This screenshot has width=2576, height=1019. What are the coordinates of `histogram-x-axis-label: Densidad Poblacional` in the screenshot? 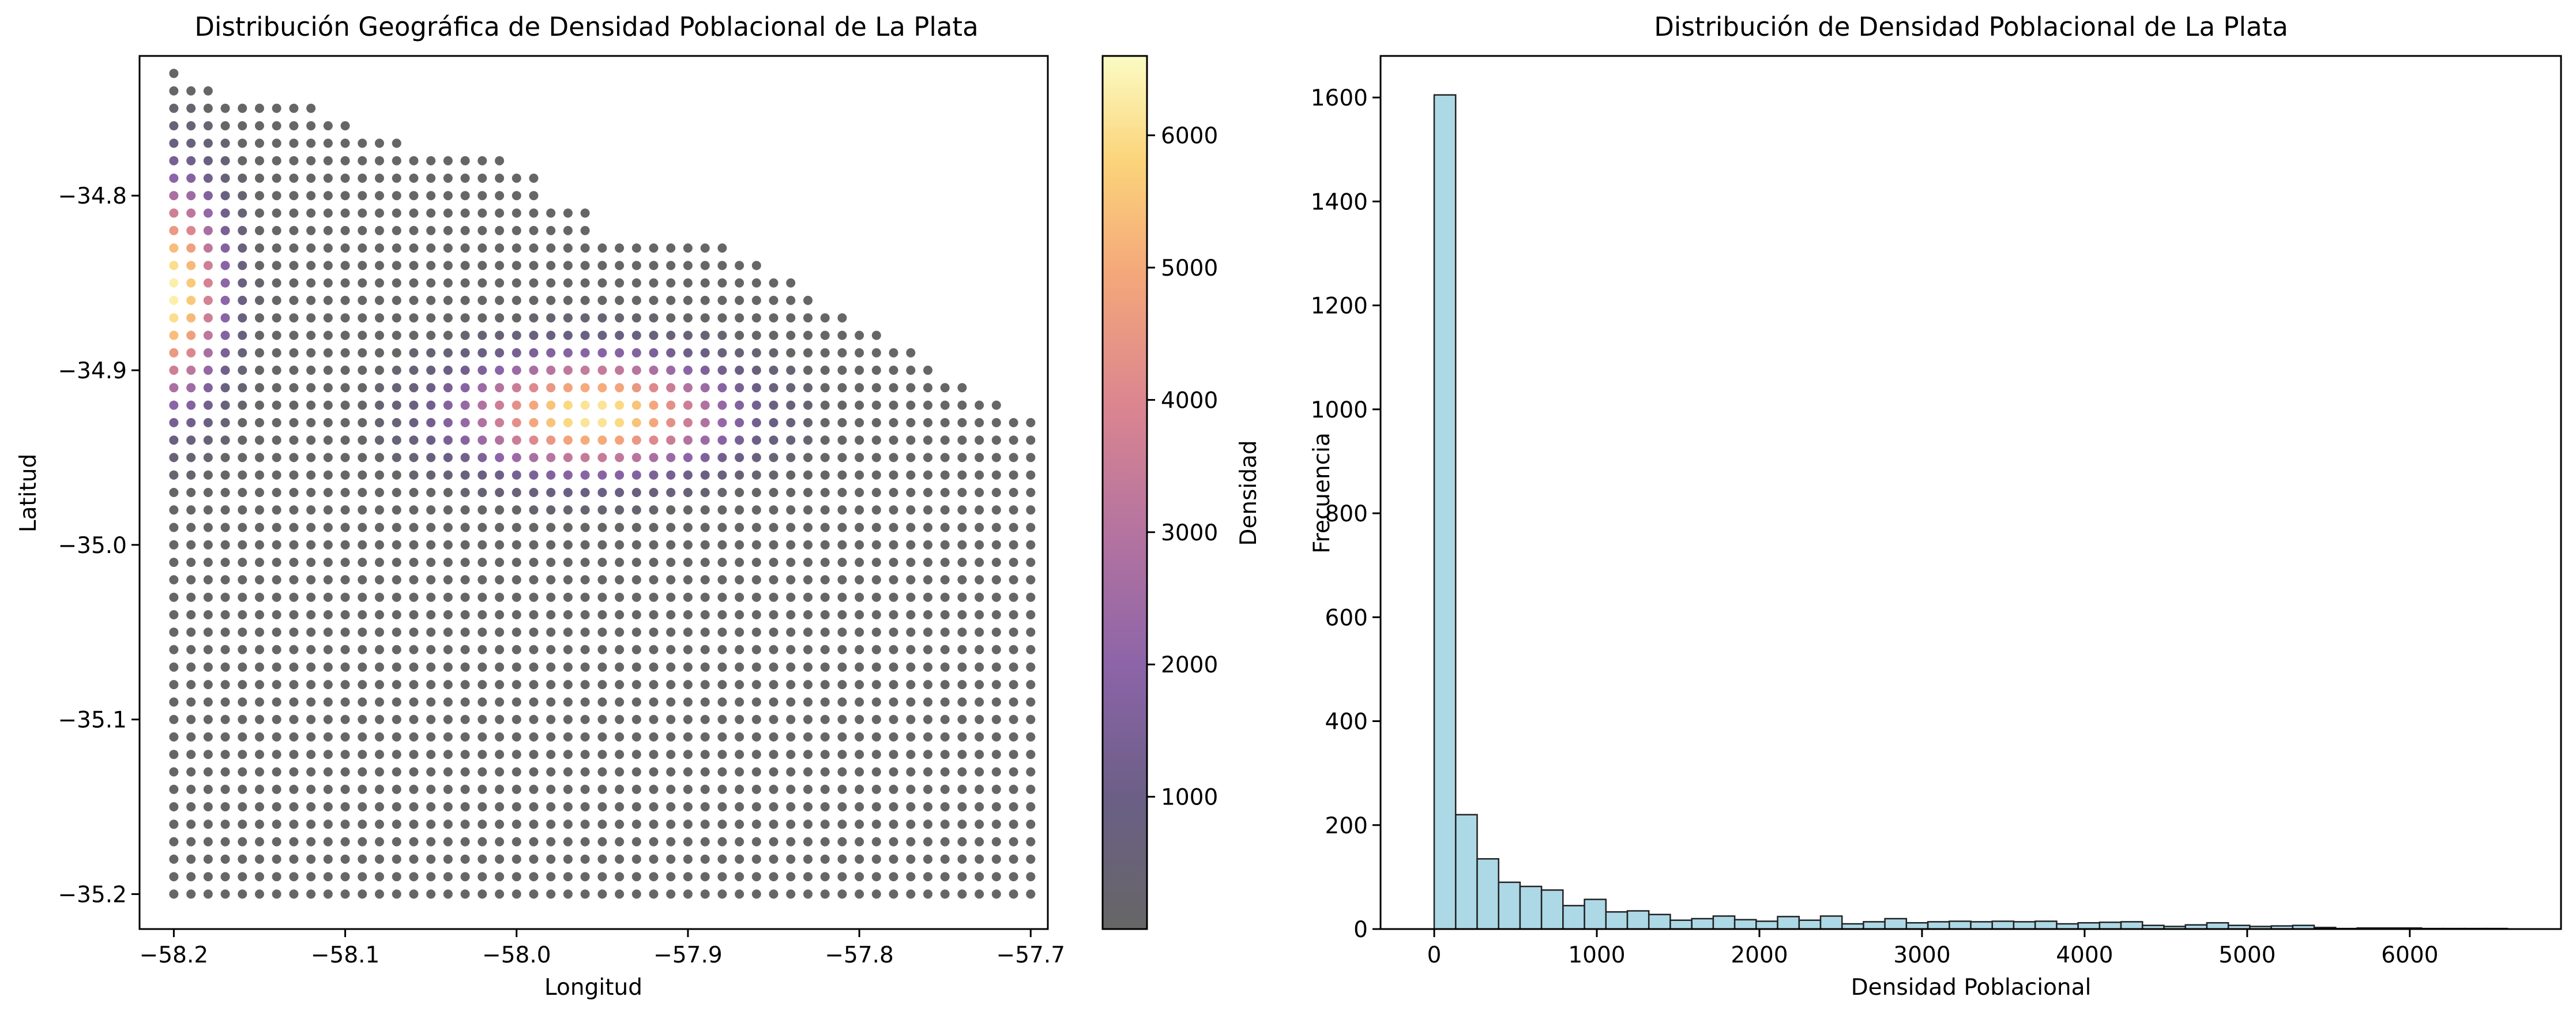 It's located at (1971, 988).